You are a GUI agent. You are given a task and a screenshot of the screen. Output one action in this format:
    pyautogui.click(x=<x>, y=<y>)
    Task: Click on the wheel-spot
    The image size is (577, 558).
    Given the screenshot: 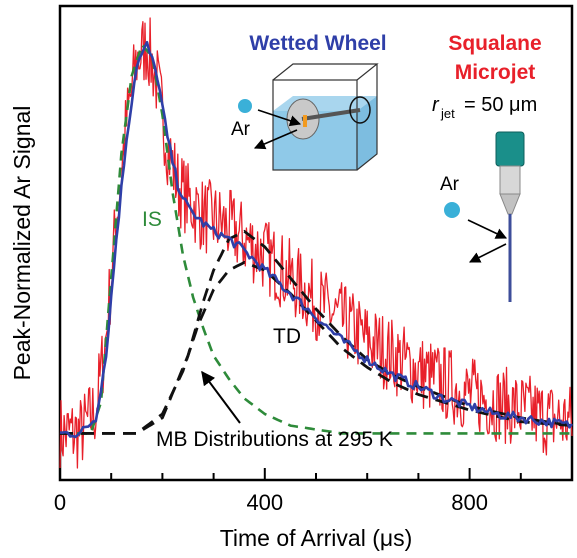 What is the action you would take?
    pyautogui.click(x=305, y=121)
    